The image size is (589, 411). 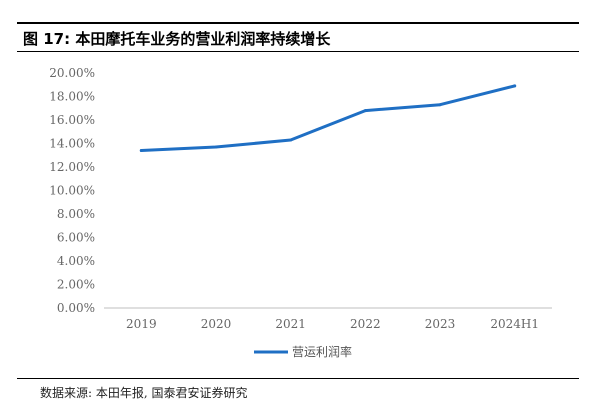 I want to click on y-tick-label: 2.00%, so click(x=76, y=285).